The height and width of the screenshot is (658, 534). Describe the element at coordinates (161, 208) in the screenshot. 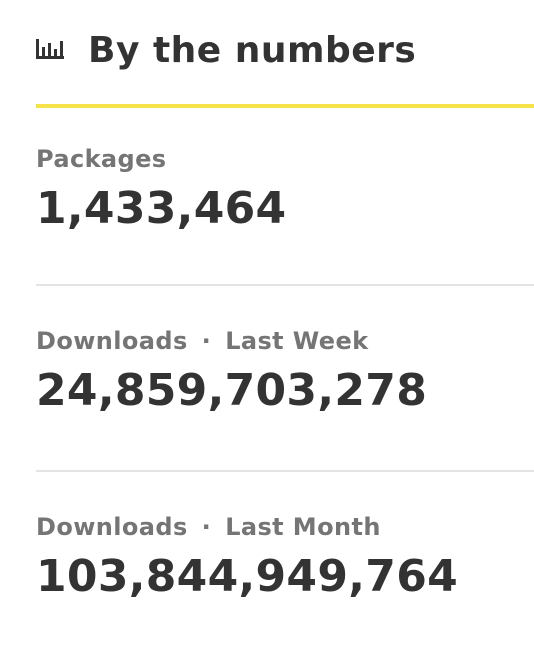

I see `stat-value: 1,433,464` at that location.